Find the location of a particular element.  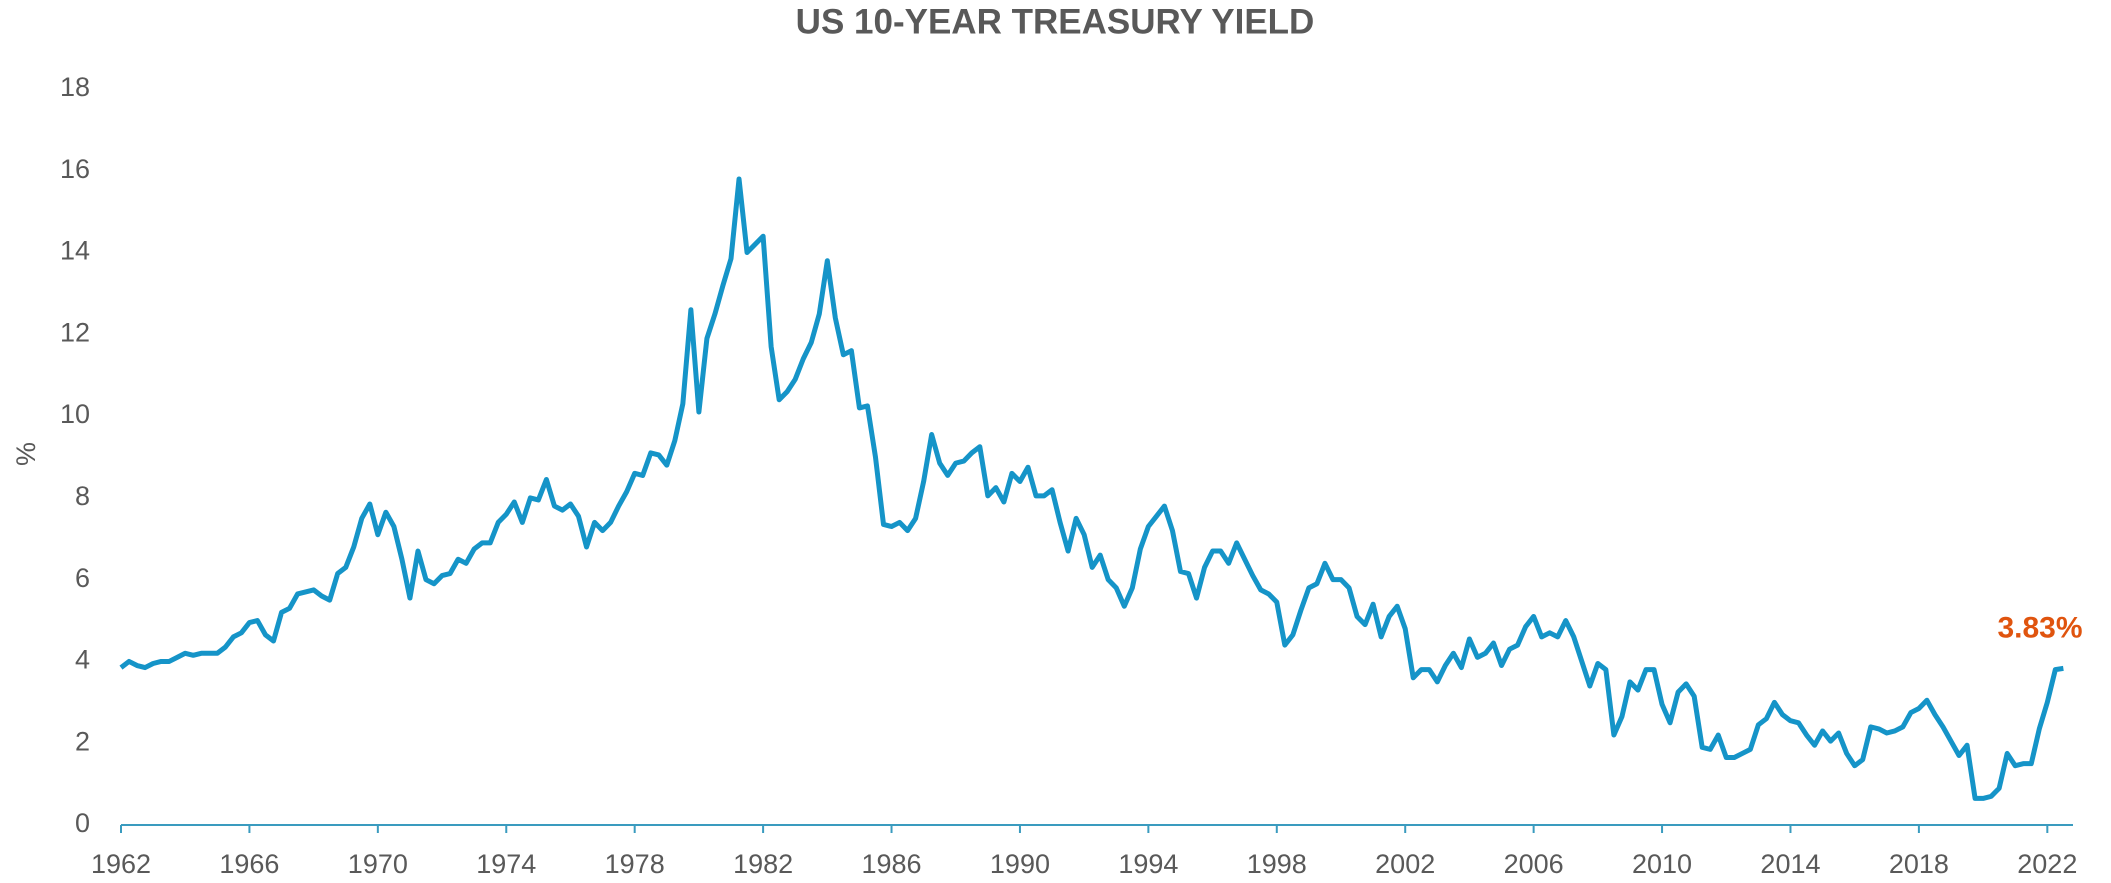

y-tick-label: 2 is located at coordinates (82, 741).